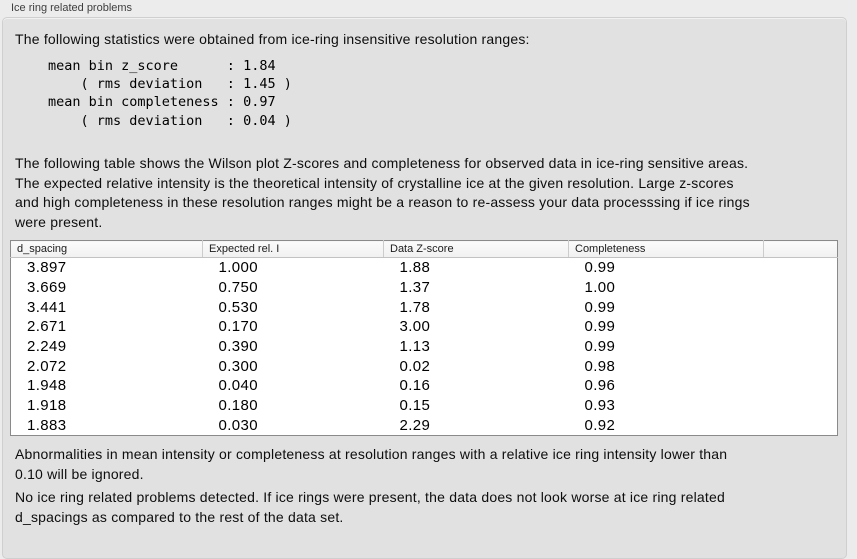 Image resolution: width=857 pixels, height=559 pixels. I want to click on cell-d-spacing: 3.897, so click(47, 268).